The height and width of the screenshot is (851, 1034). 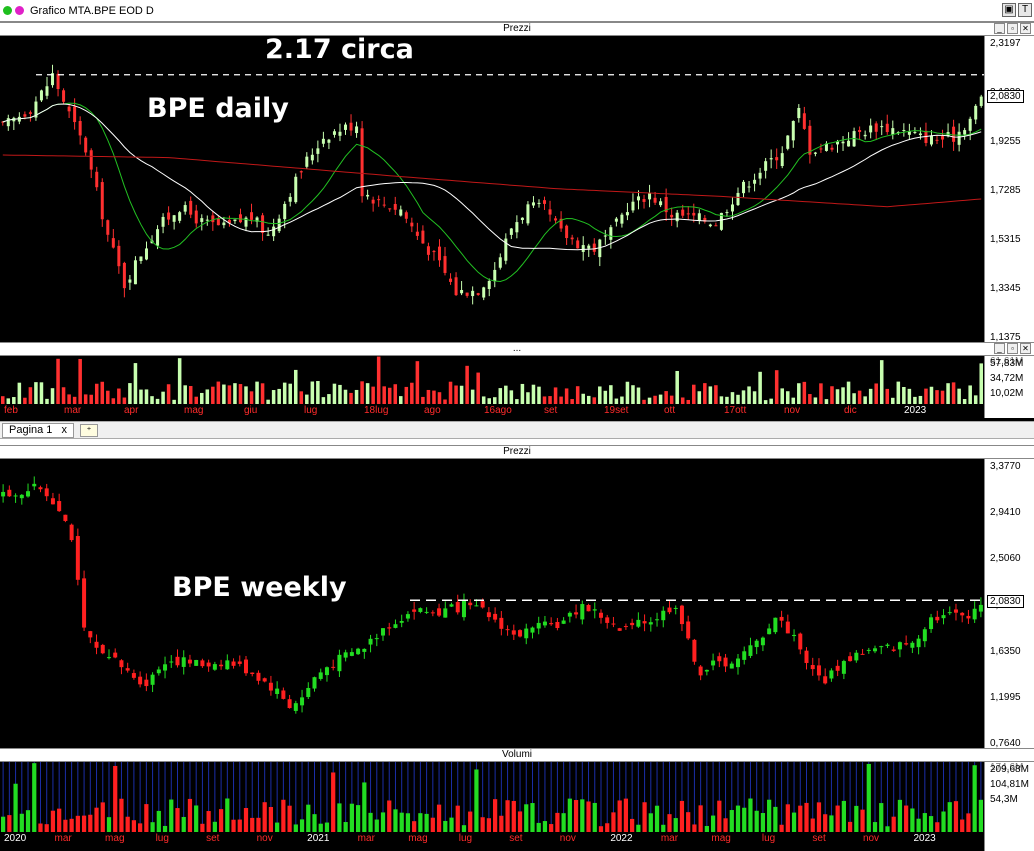 What do you see at coordinates (1012, 28) in the screenshot?
I see `daily-panel-restore-button: ▫` at bounding box center [1012, 28].